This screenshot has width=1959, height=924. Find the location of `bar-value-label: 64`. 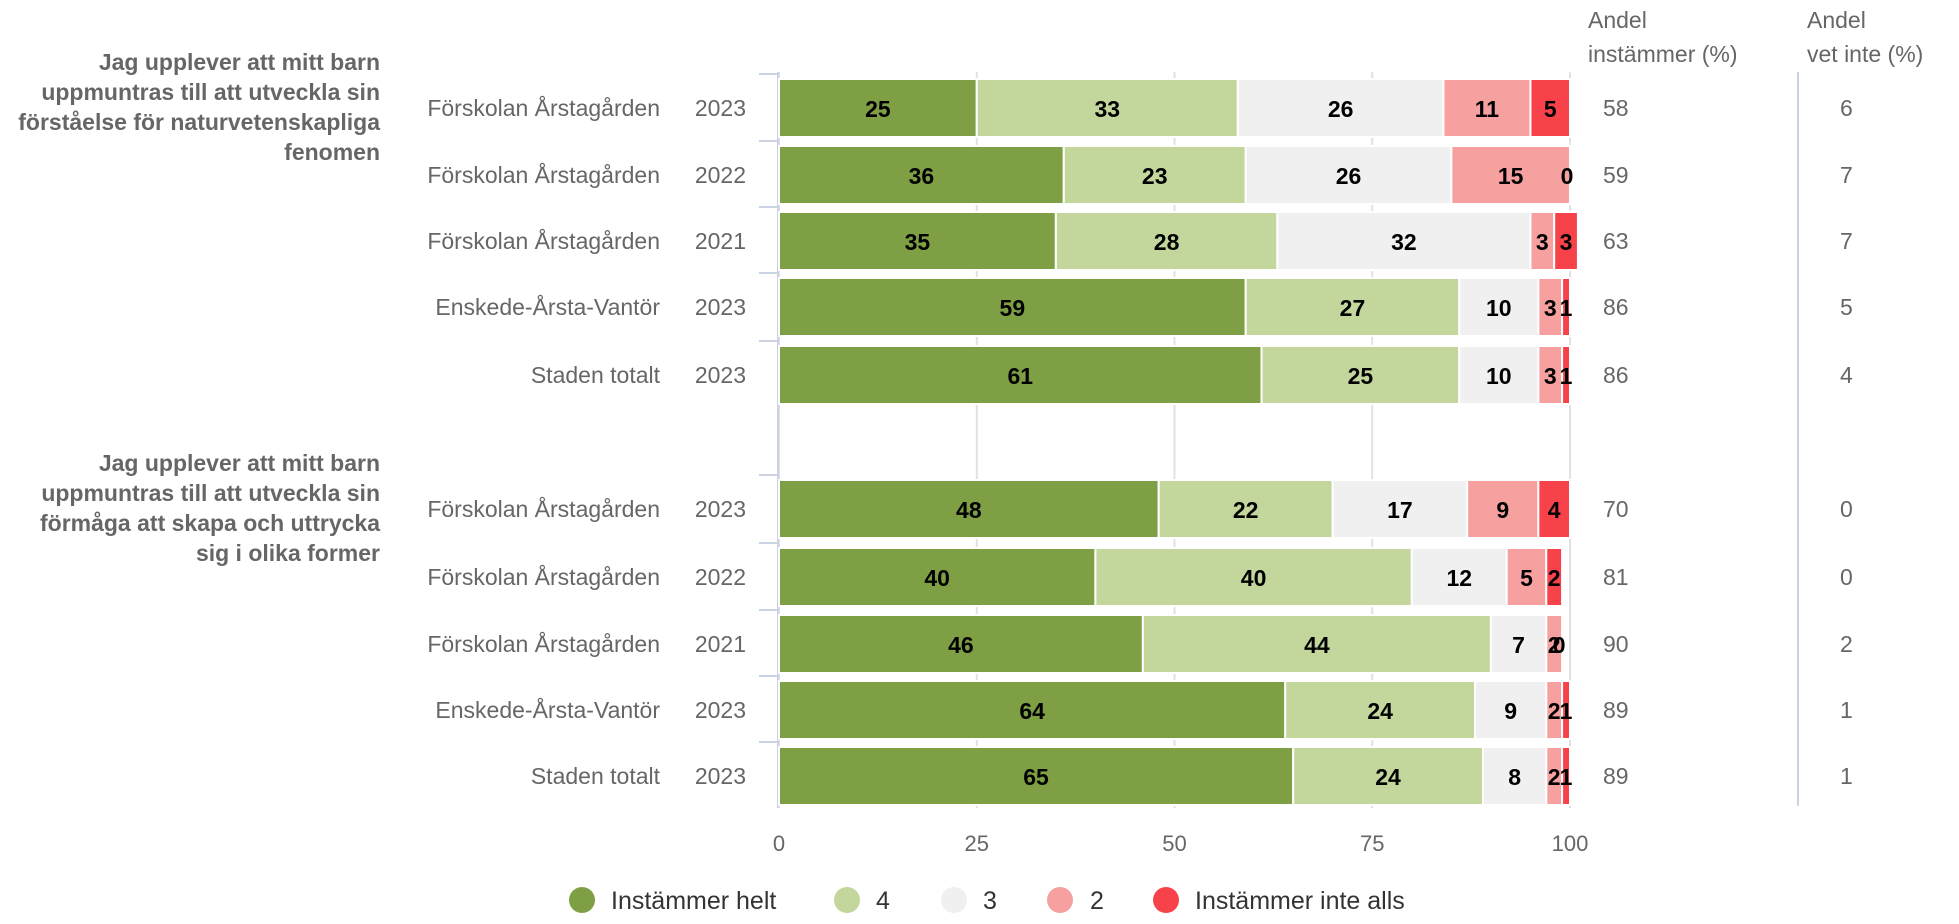

bar-value-label: 64 is located at coordinates (1032, 711).